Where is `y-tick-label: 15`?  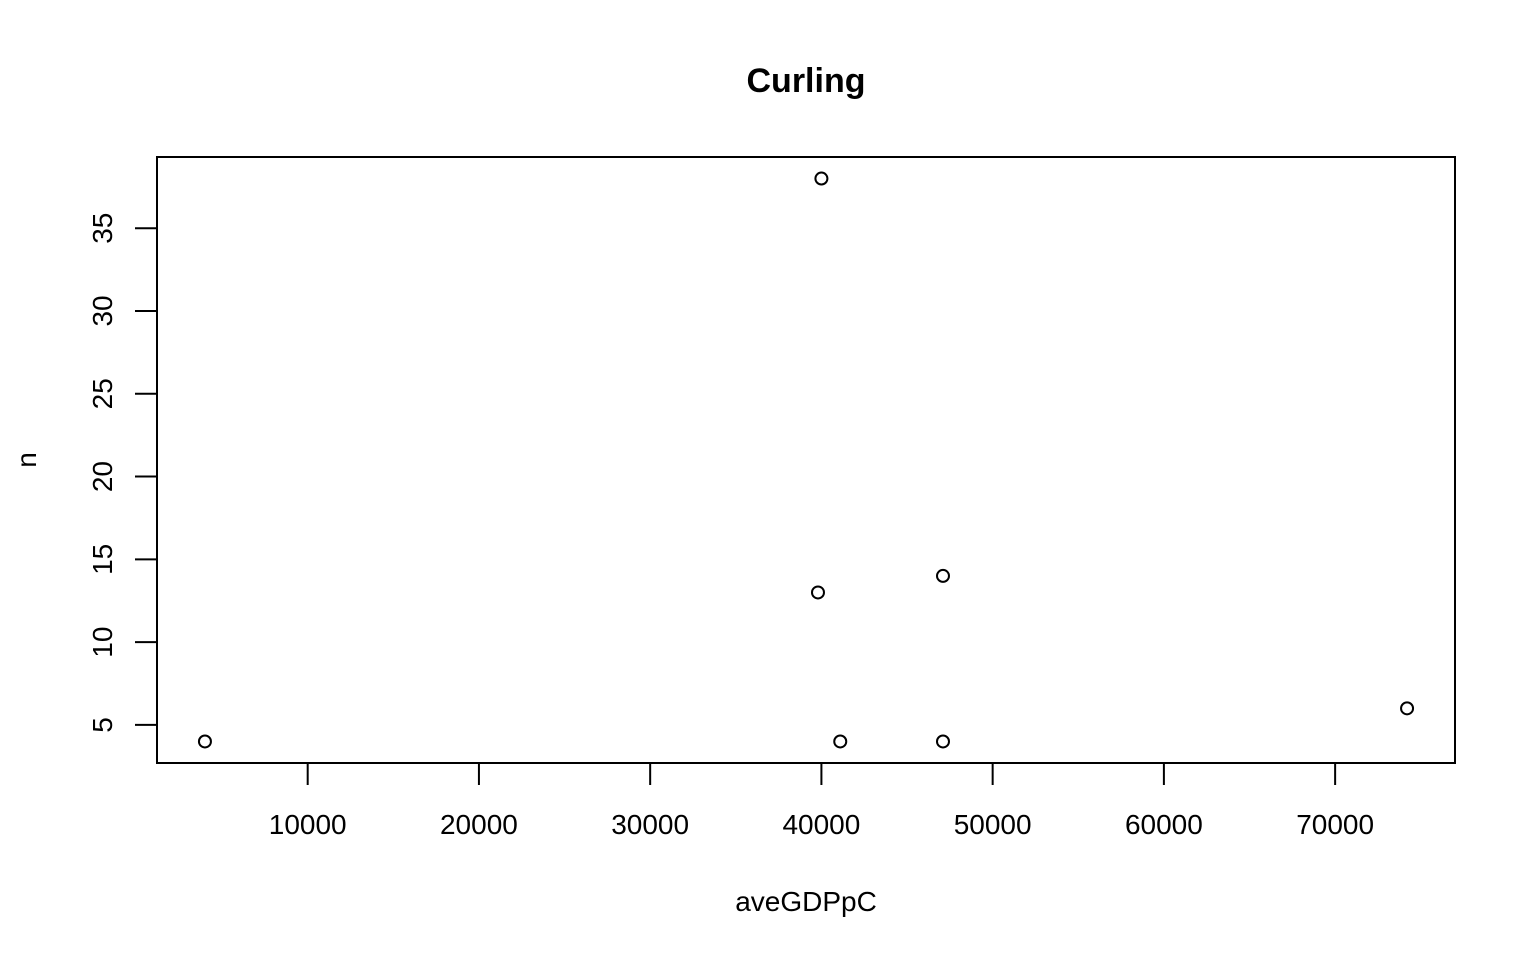
y-tick-label: 15 is located at coordinates (102, 559).